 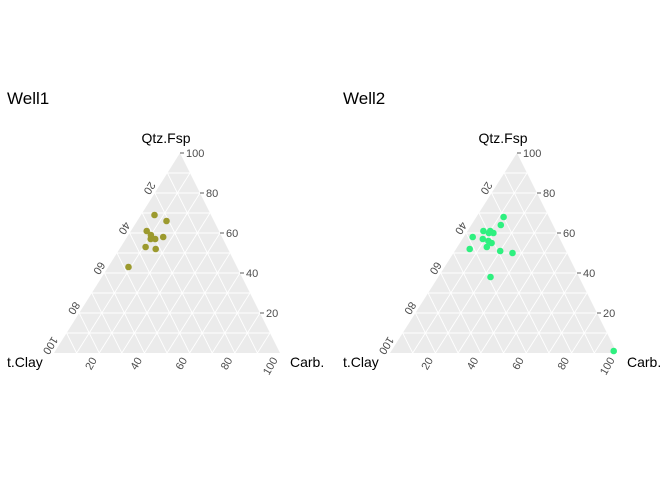 What do you see at coordinates (91, 364) in the screenshot?
I see `well1-carb-tick-label: 20` at bounding box center [91, 364].